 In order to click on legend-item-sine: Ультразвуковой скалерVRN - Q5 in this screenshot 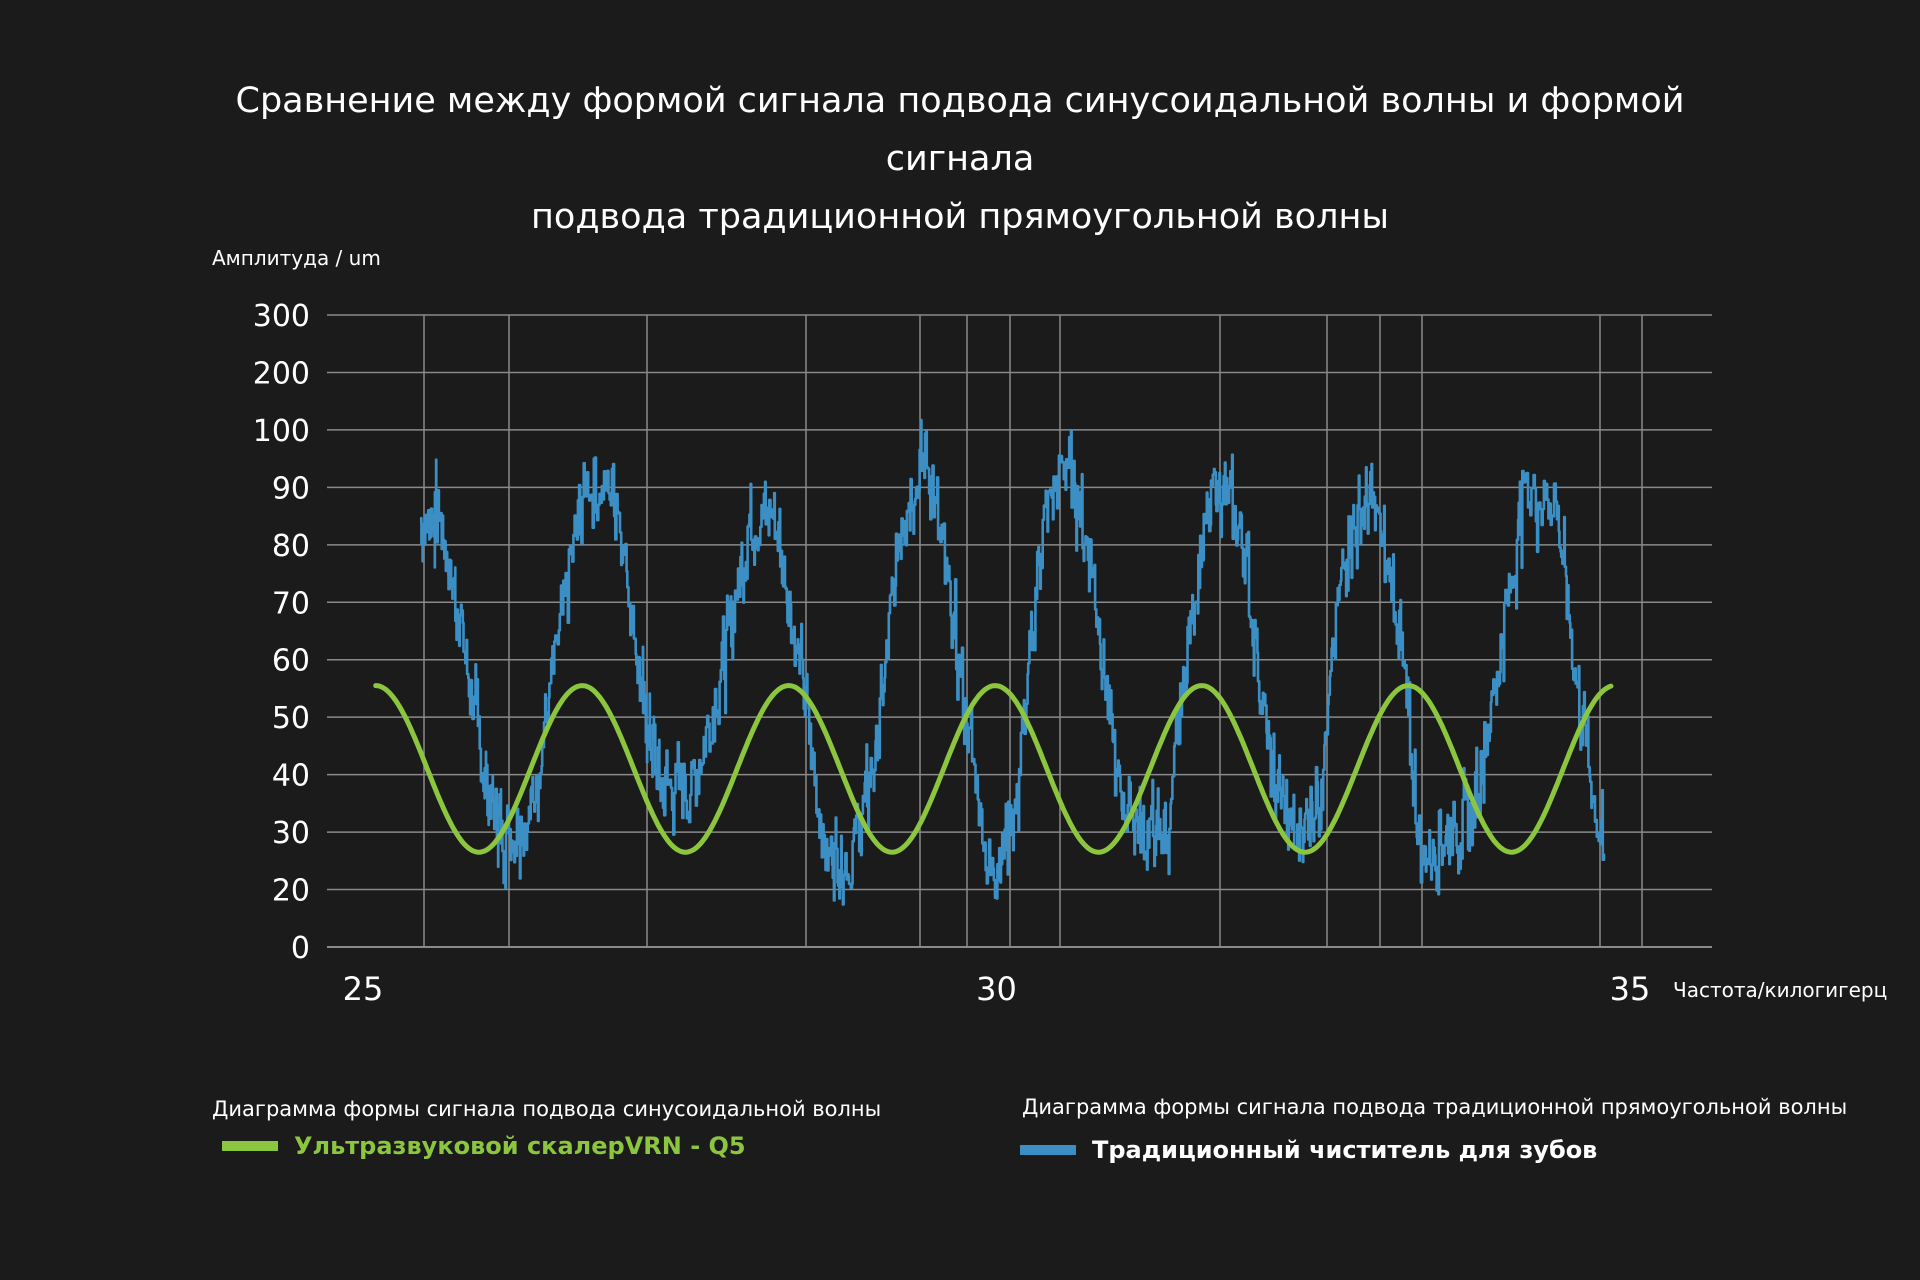, I will do `click(484, 1146)`.